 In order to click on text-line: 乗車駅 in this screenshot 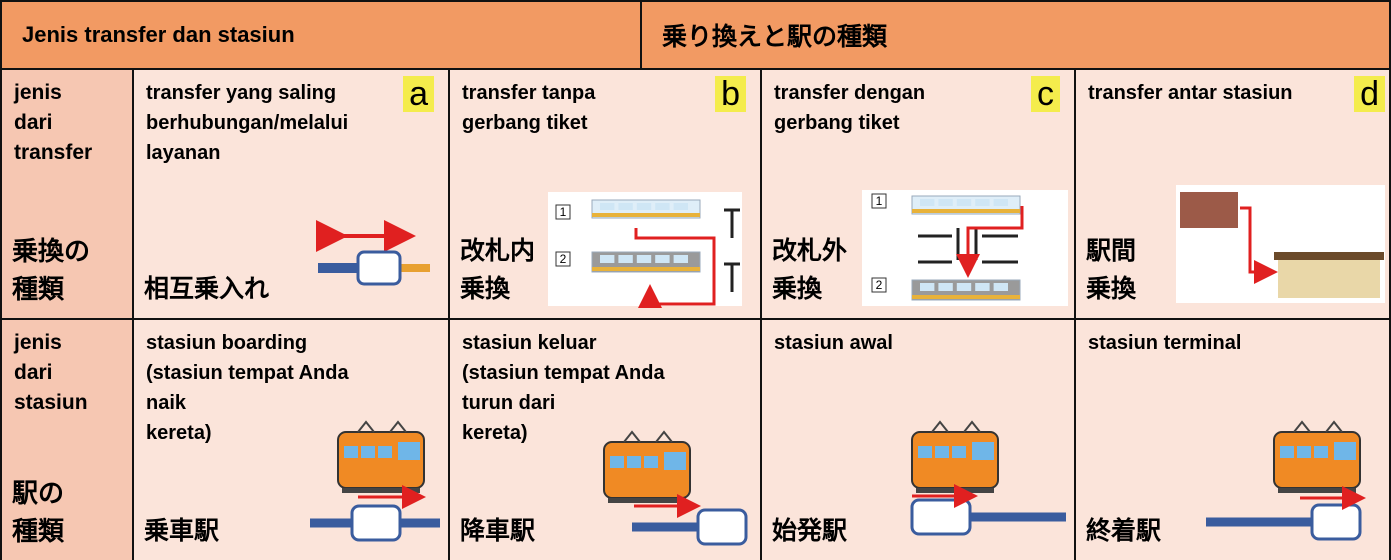, I will do `click(182, 531)`.